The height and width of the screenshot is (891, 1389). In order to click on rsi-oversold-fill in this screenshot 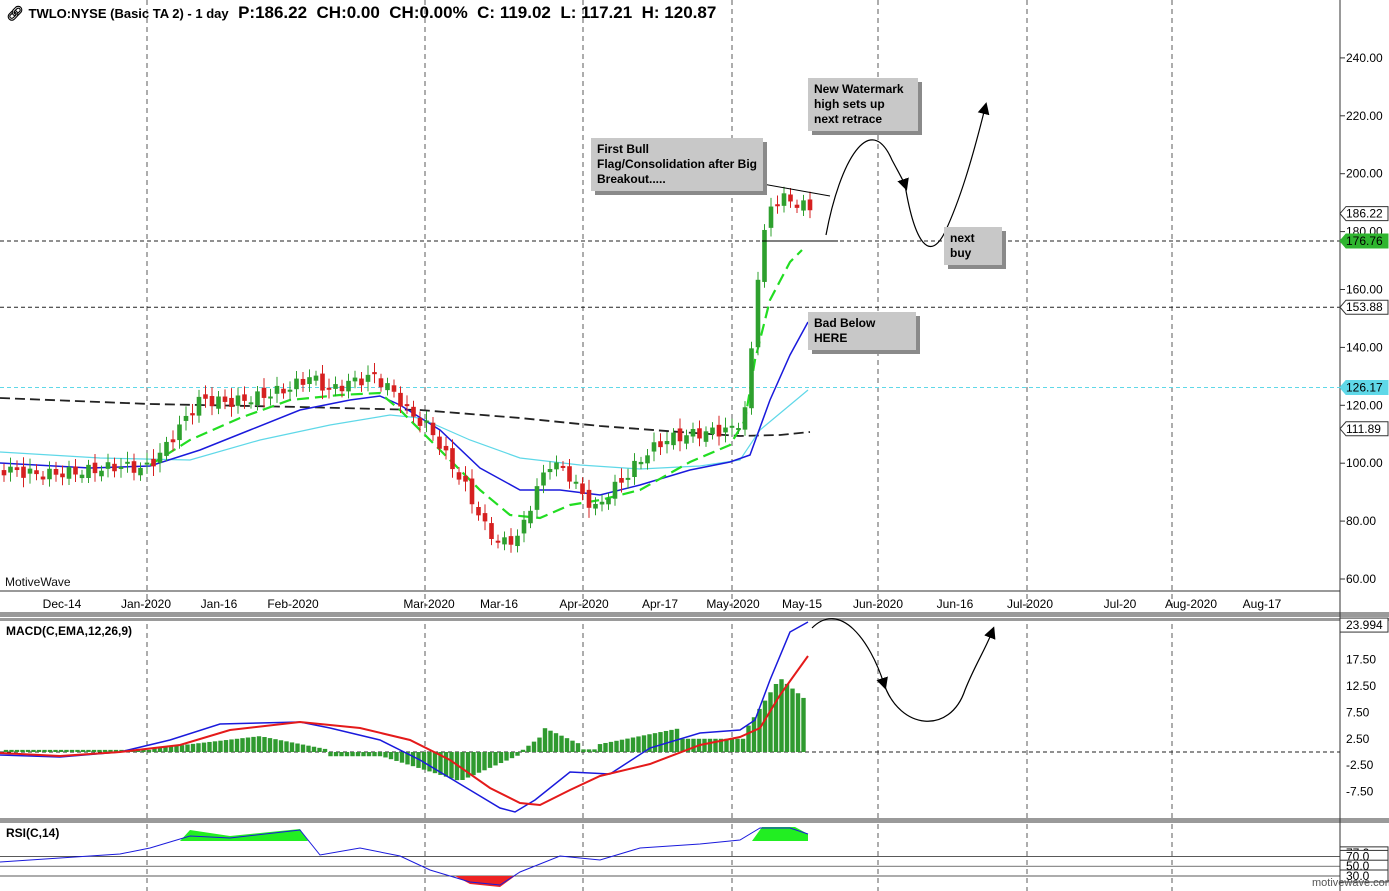, I will do `click(485, 881)`.